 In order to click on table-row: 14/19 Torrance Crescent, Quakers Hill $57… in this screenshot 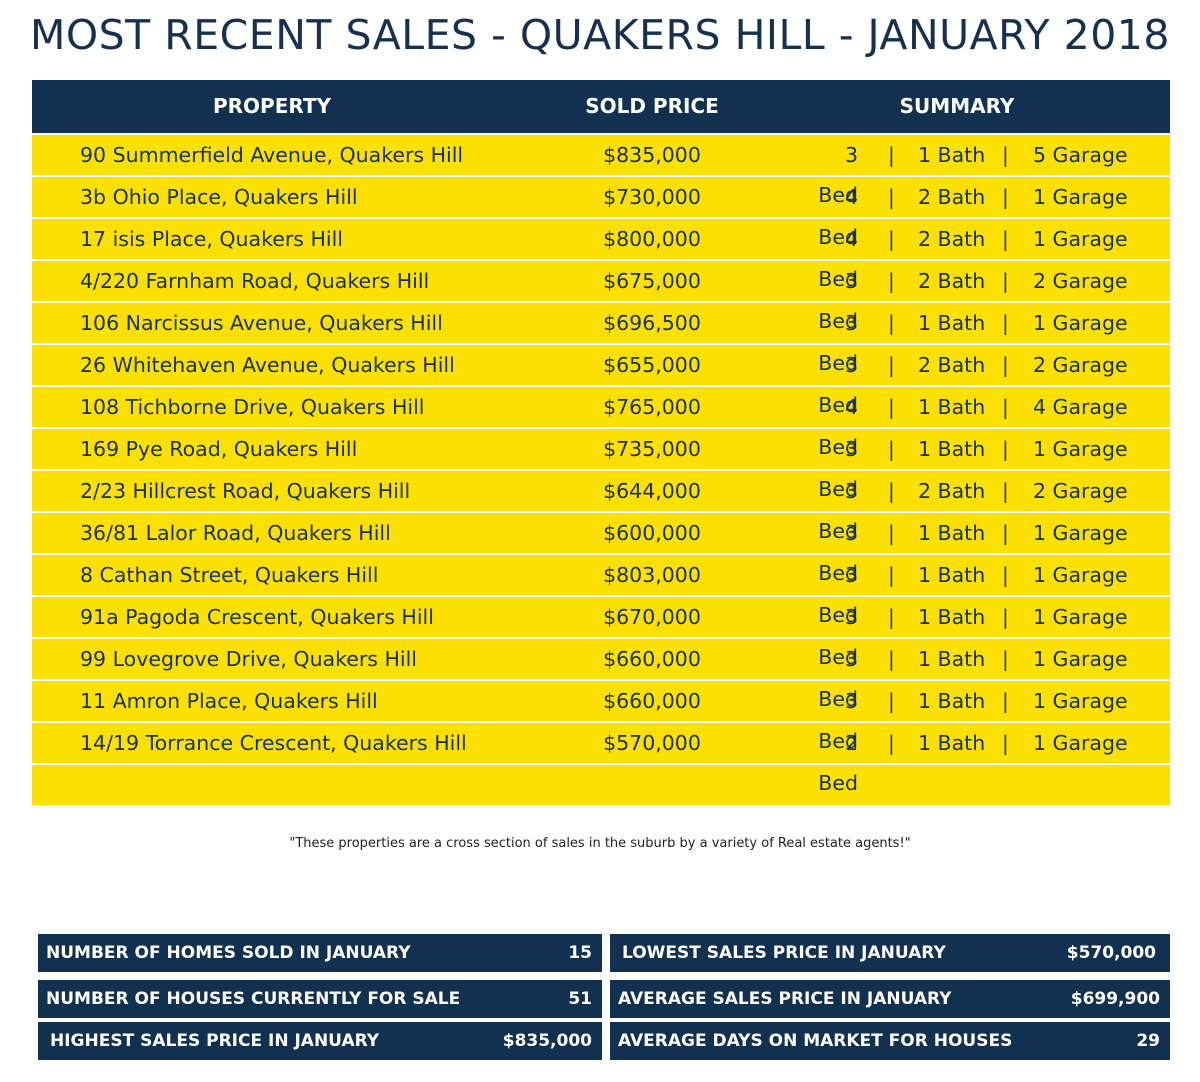, I will do `click(601, 758)`.